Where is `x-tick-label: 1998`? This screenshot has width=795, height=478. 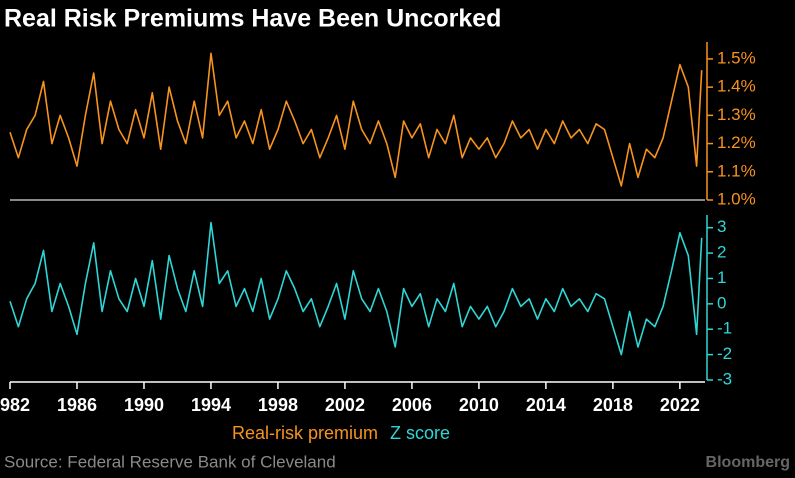
x-tick-label: 1998 is located at coordinates (278, 405).